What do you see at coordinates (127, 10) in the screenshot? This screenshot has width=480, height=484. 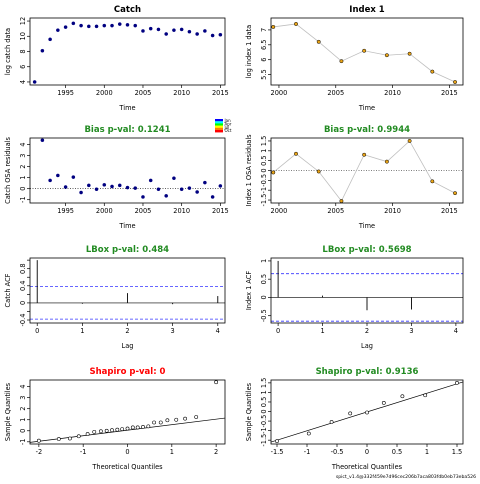 I see `chart-title: Catch` at bounding box center [127, 10].